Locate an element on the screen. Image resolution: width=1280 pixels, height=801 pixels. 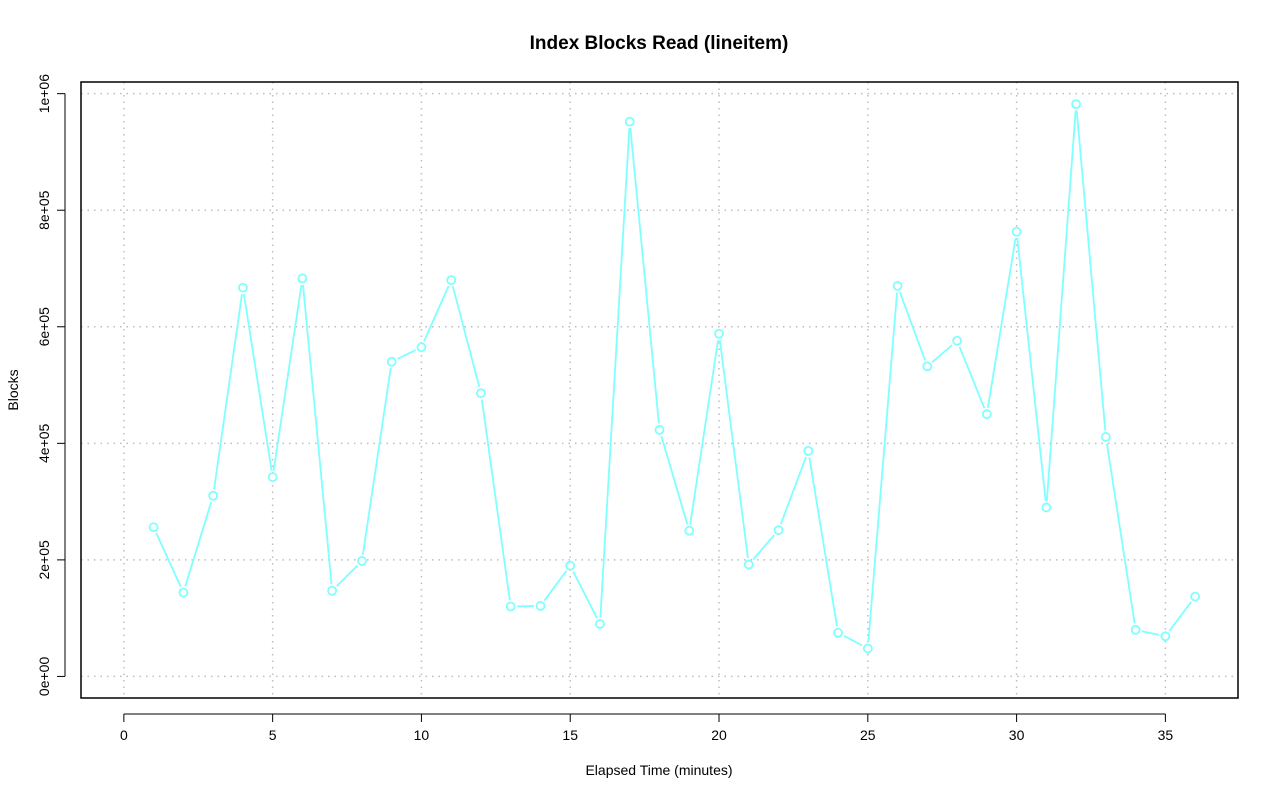
x-tick-label: 10 is located at coordinates (422, 735).